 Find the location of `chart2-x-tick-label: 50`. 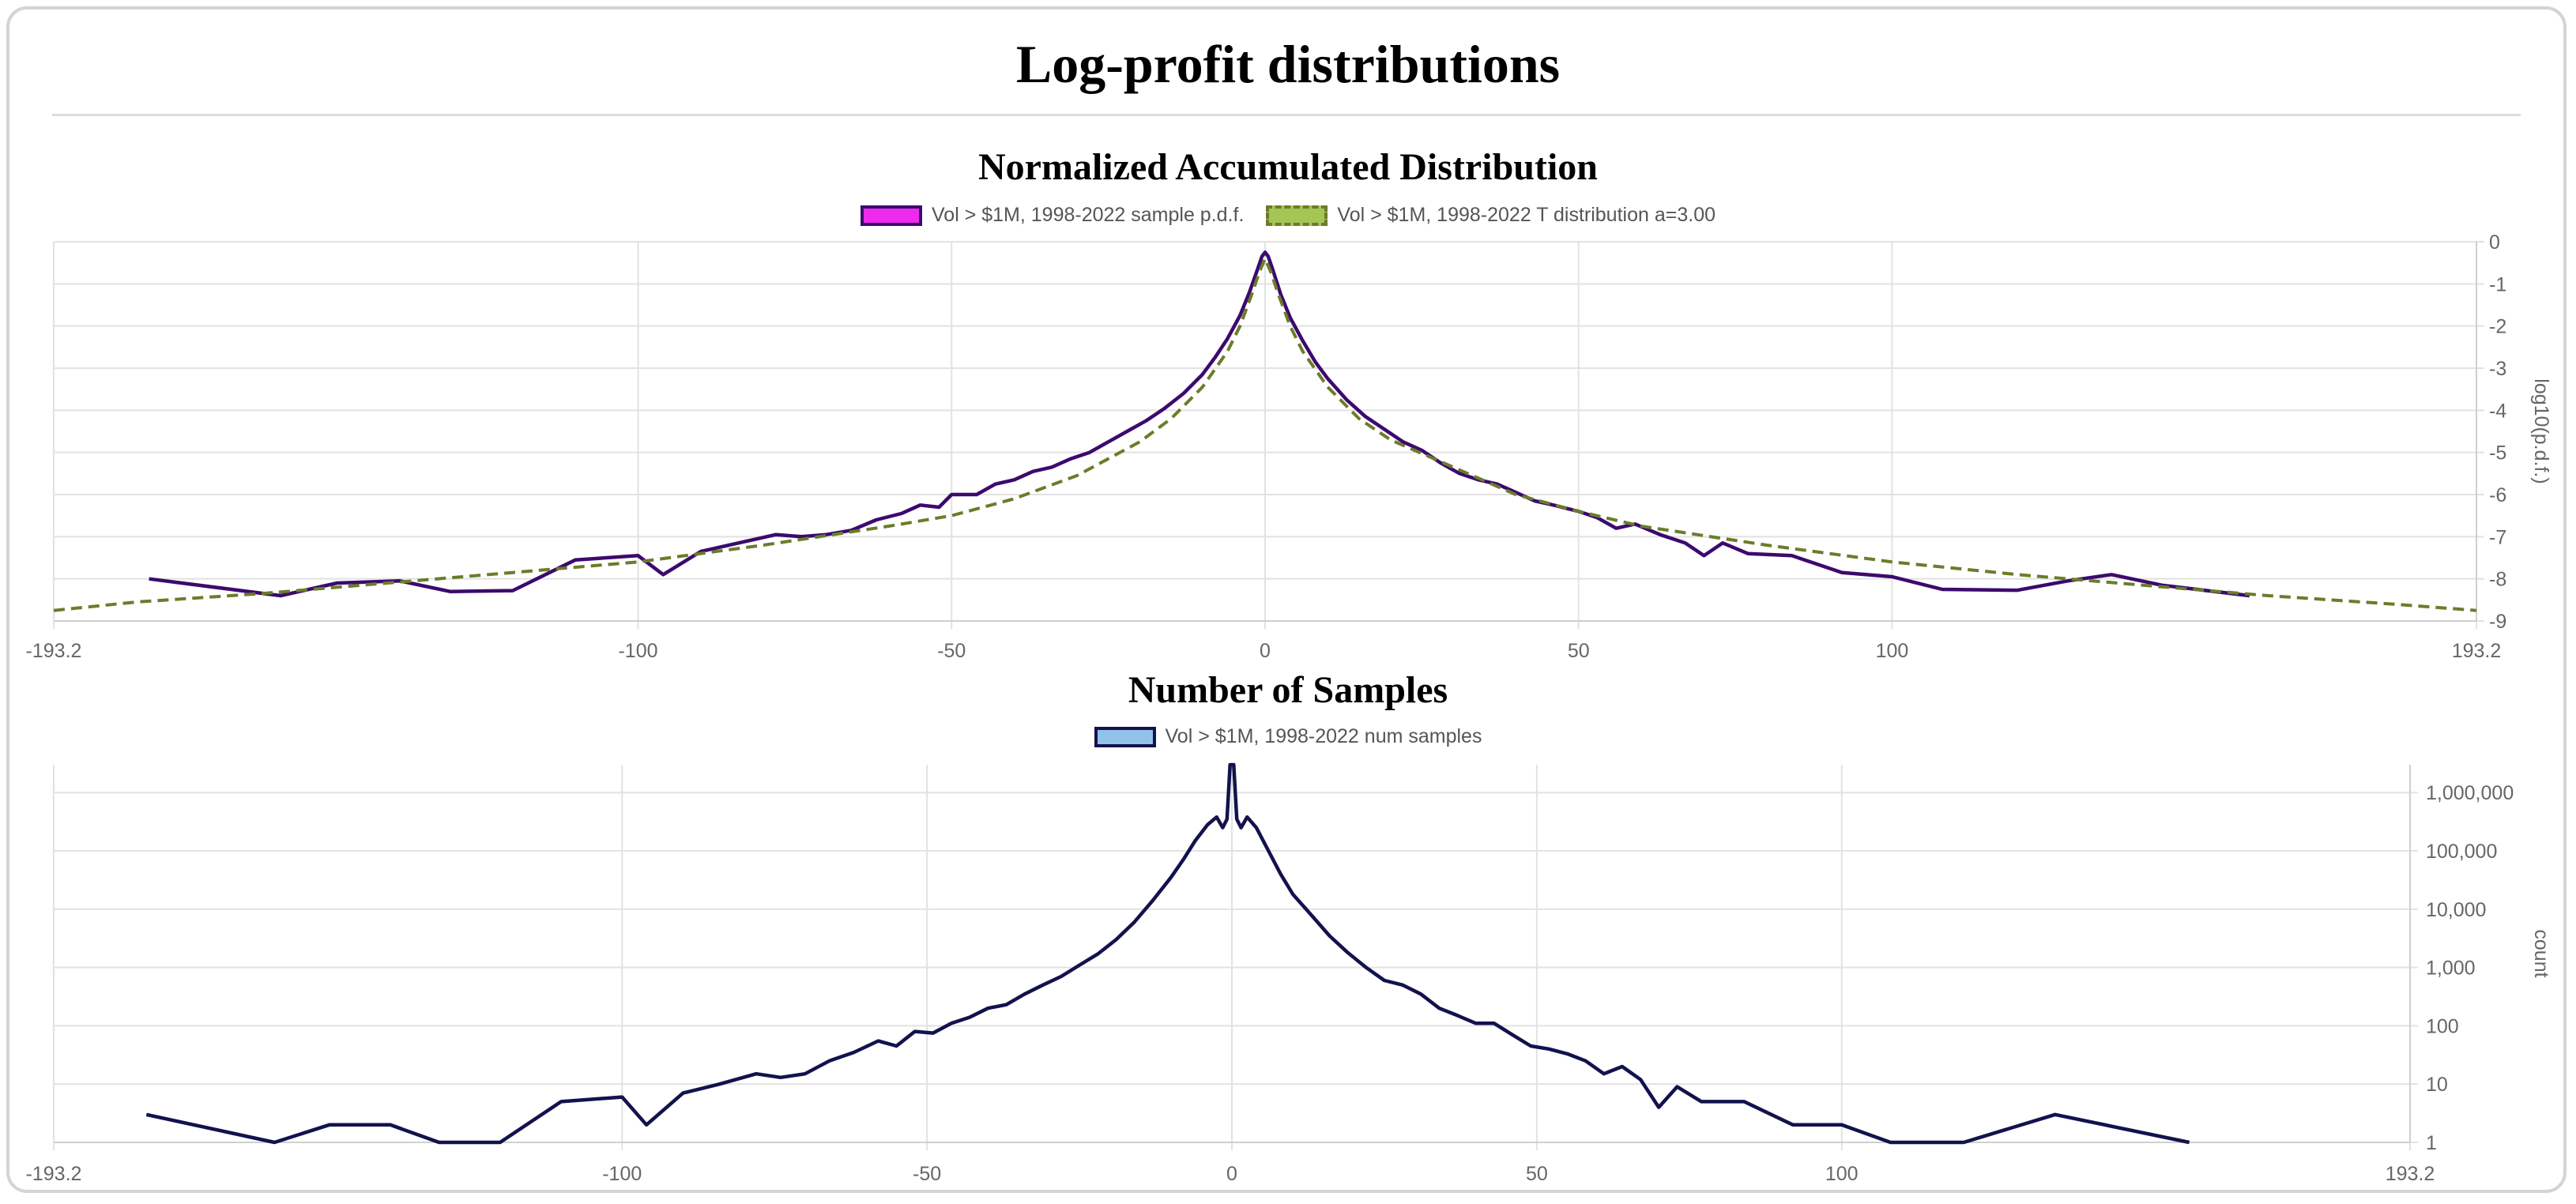

chart2-x-tick-label: 50 is located at coordinates (1537, 1174).